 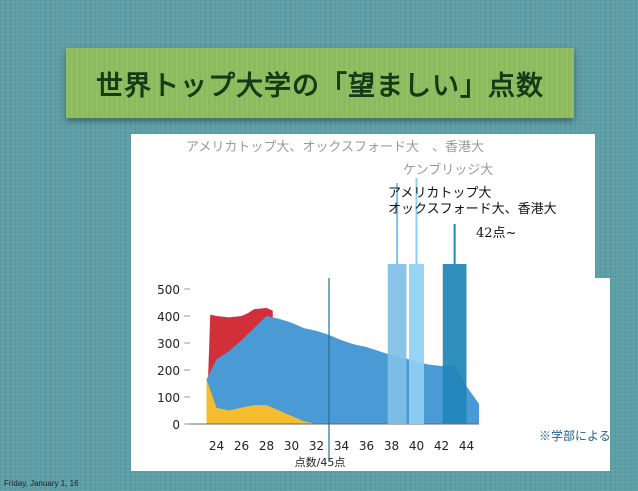 I want to click on y-tick-label: 400, so click(x=168, y=317).